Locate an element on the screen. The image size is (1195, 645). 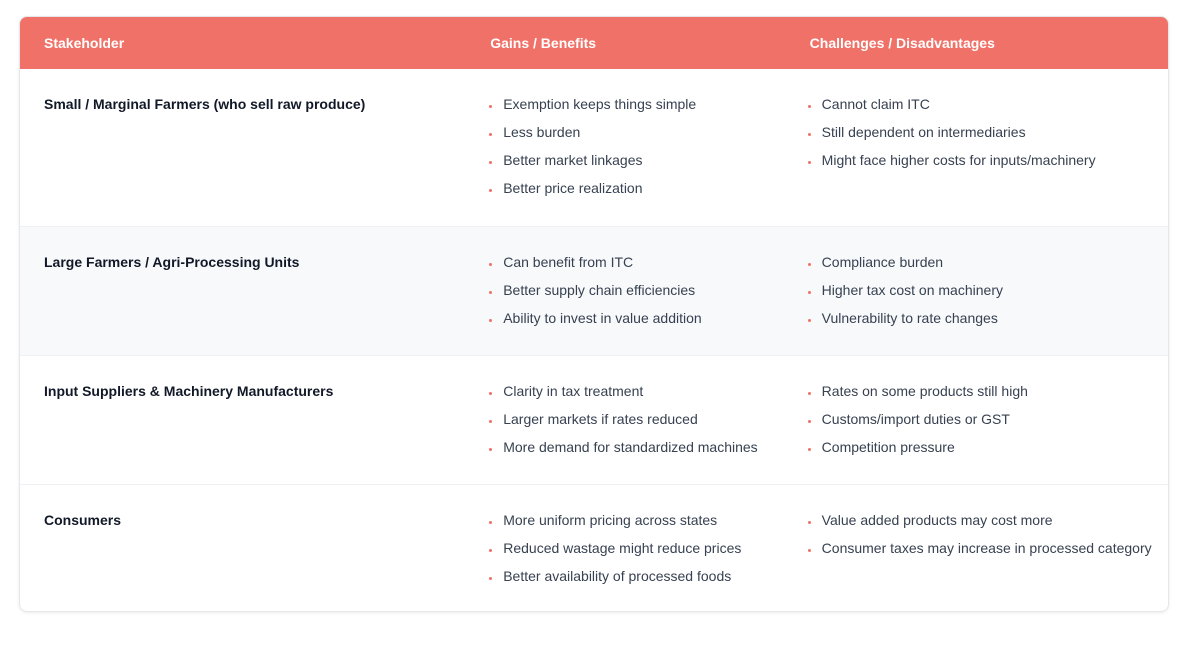
challenge-item: Compliance burden is located at coordinates (987, 268).